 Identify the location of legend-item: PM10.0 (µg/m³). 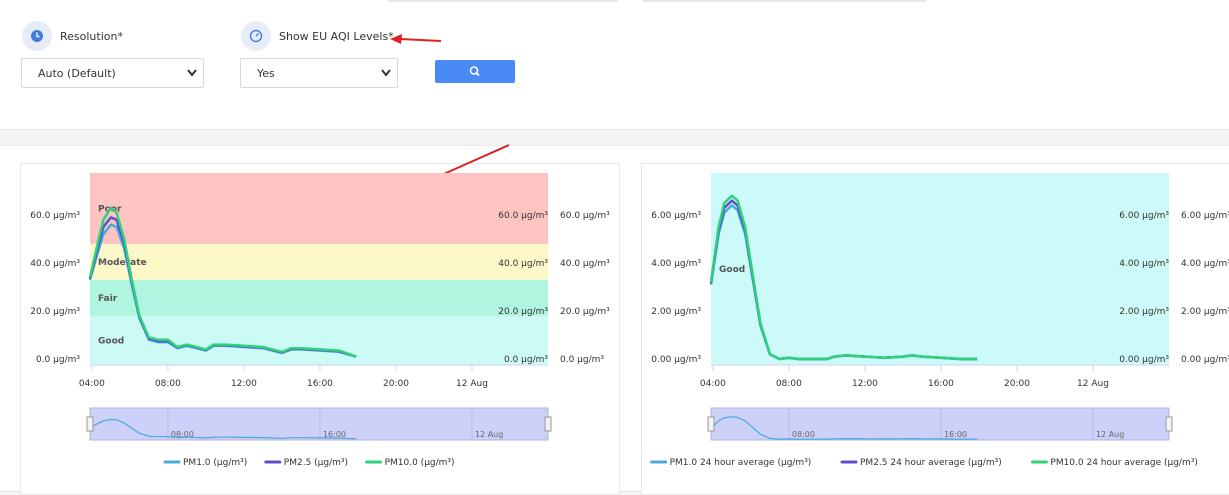
(410, 463).